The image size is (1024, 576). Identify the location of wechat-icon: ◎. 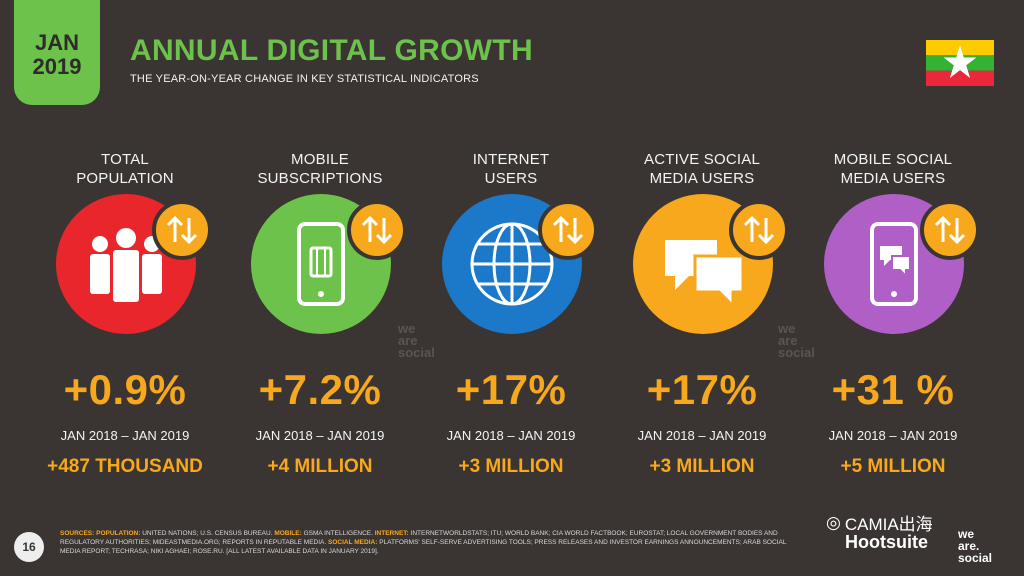
(833, 522).